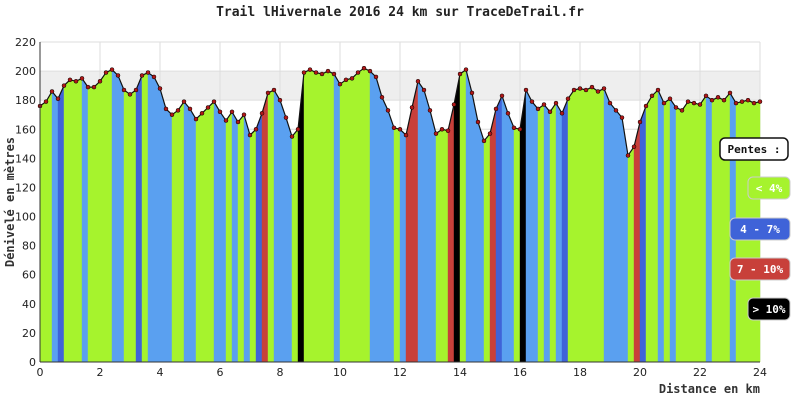 Image resolution: width=800 pixels, height=400 pixels. Describe the element at coordinates (768, 309) in the screenshot. I see `legend-label: > 10%` at that location.